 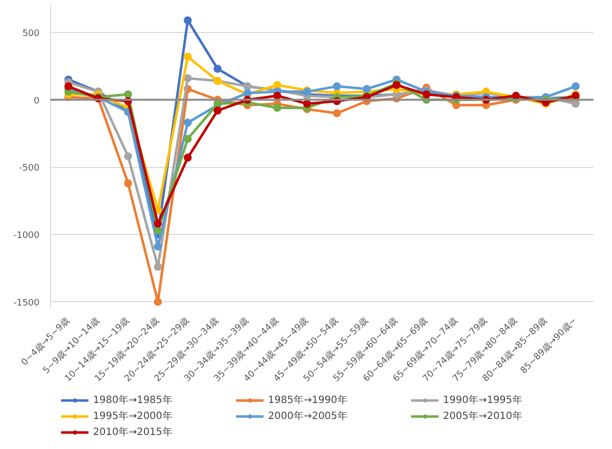 I want to click on legend-label: 2005年→2010年, so click(x=483, y=416).